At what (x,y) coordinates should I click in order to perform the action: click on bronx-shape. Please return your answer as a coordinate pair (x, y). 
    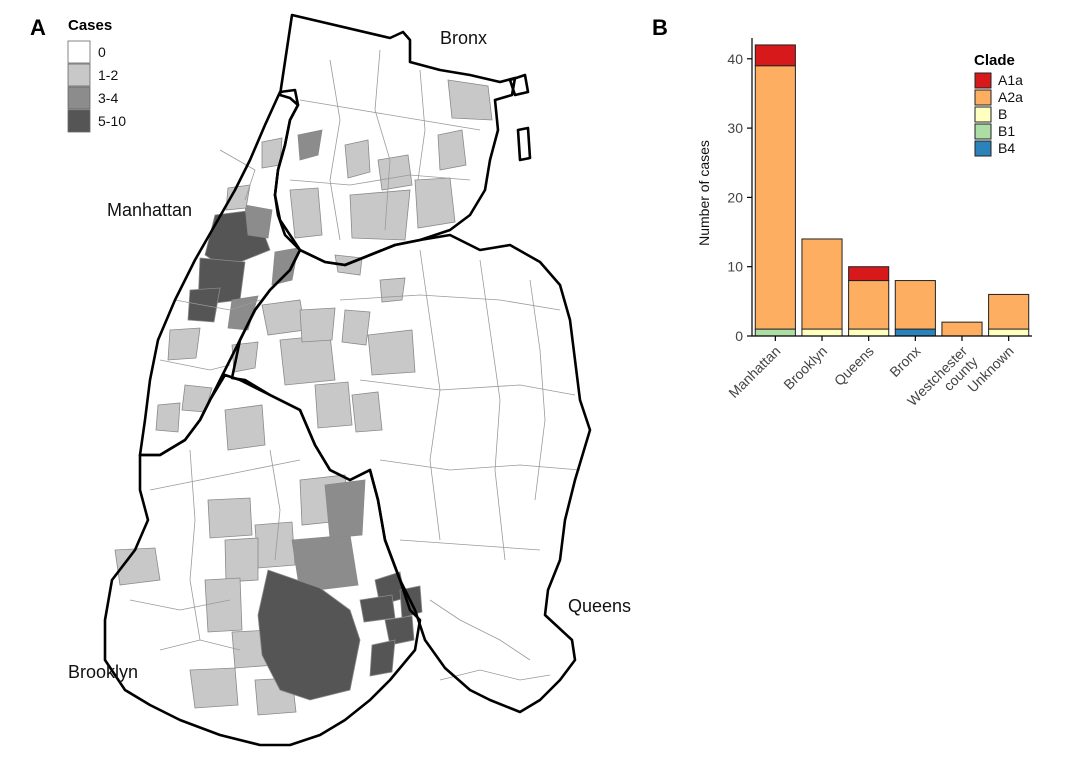
    Looking at the image, I should click on (395, 140).